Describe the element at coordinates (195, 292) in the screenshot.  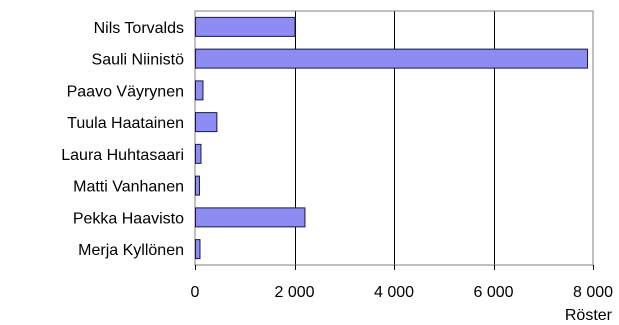
I see `x-tick-label: 0` at that location.